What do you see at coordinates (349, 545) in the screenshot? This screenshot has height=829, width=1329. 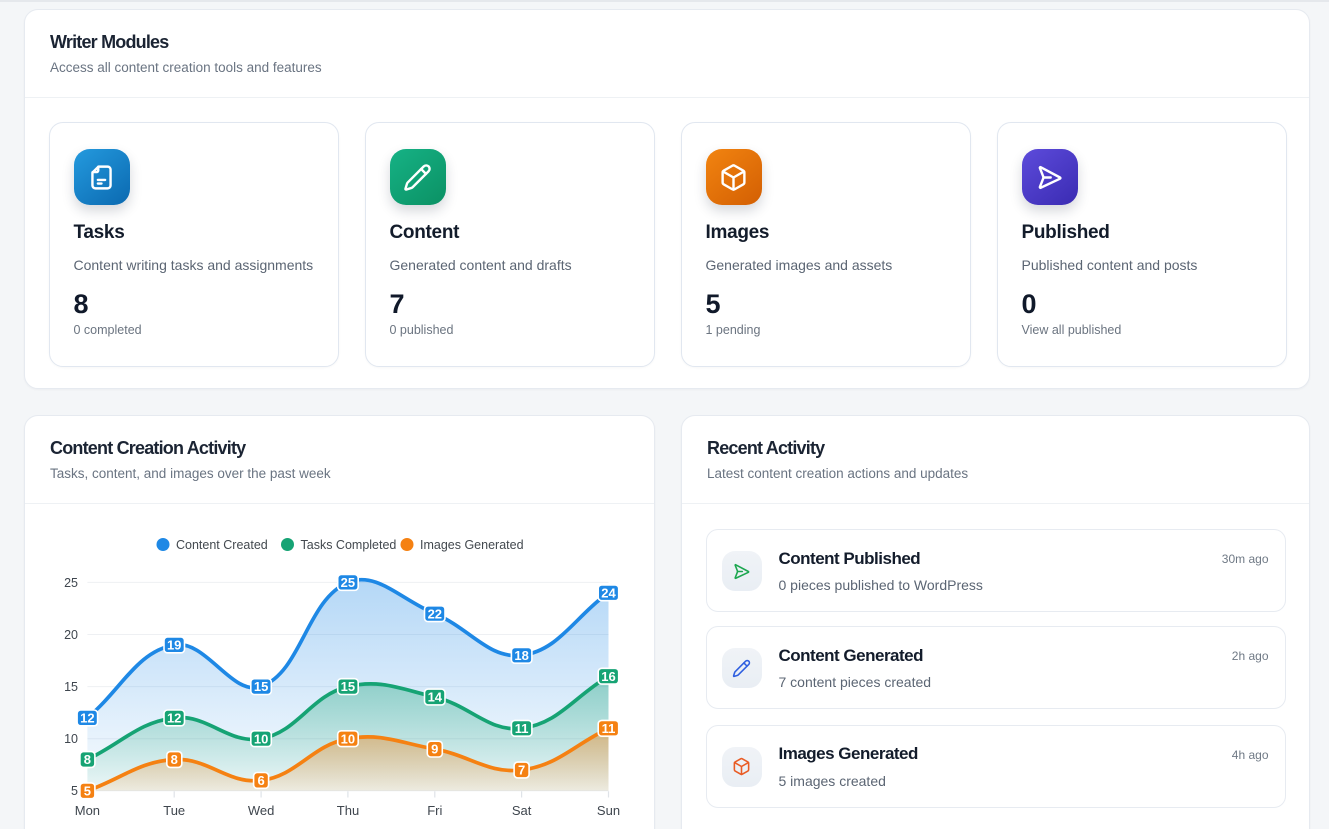 I see `svg-text: Tasks Completed` at bounding box center [349, 545].